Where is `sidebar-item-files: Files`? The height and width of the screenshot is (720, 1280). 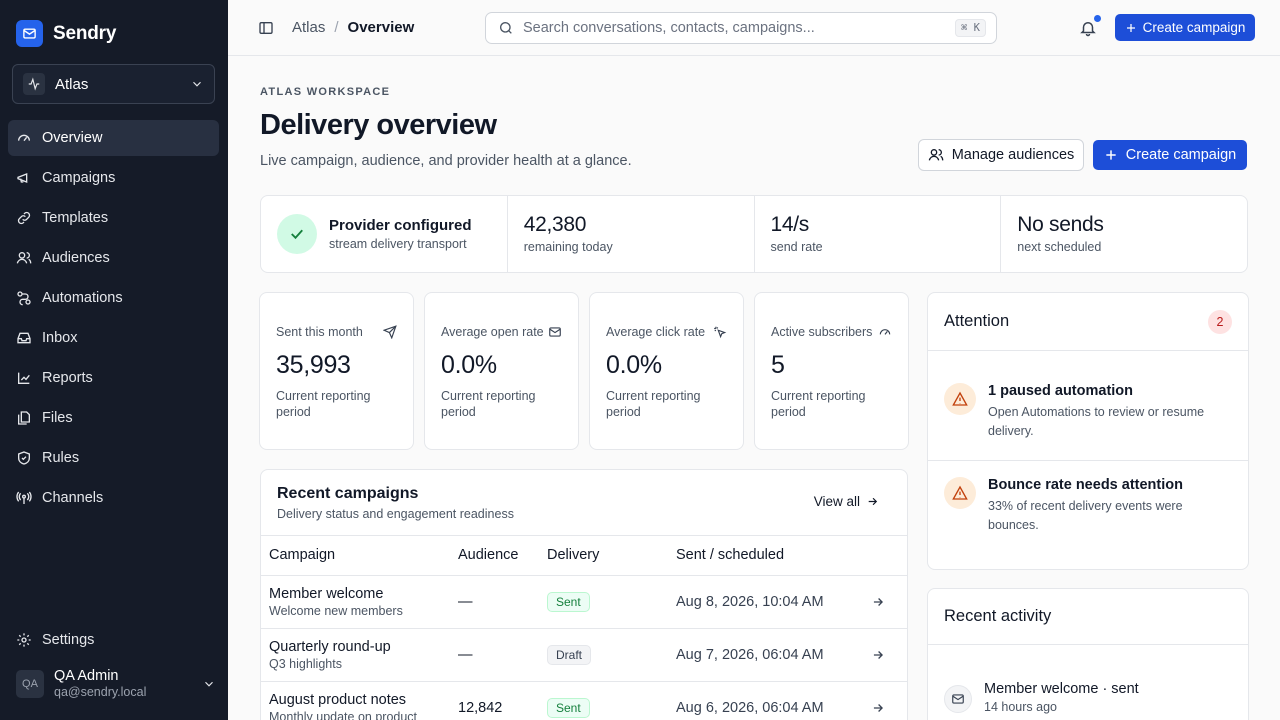
sidebar-item-files: Files is located at coordinates (113, 418).